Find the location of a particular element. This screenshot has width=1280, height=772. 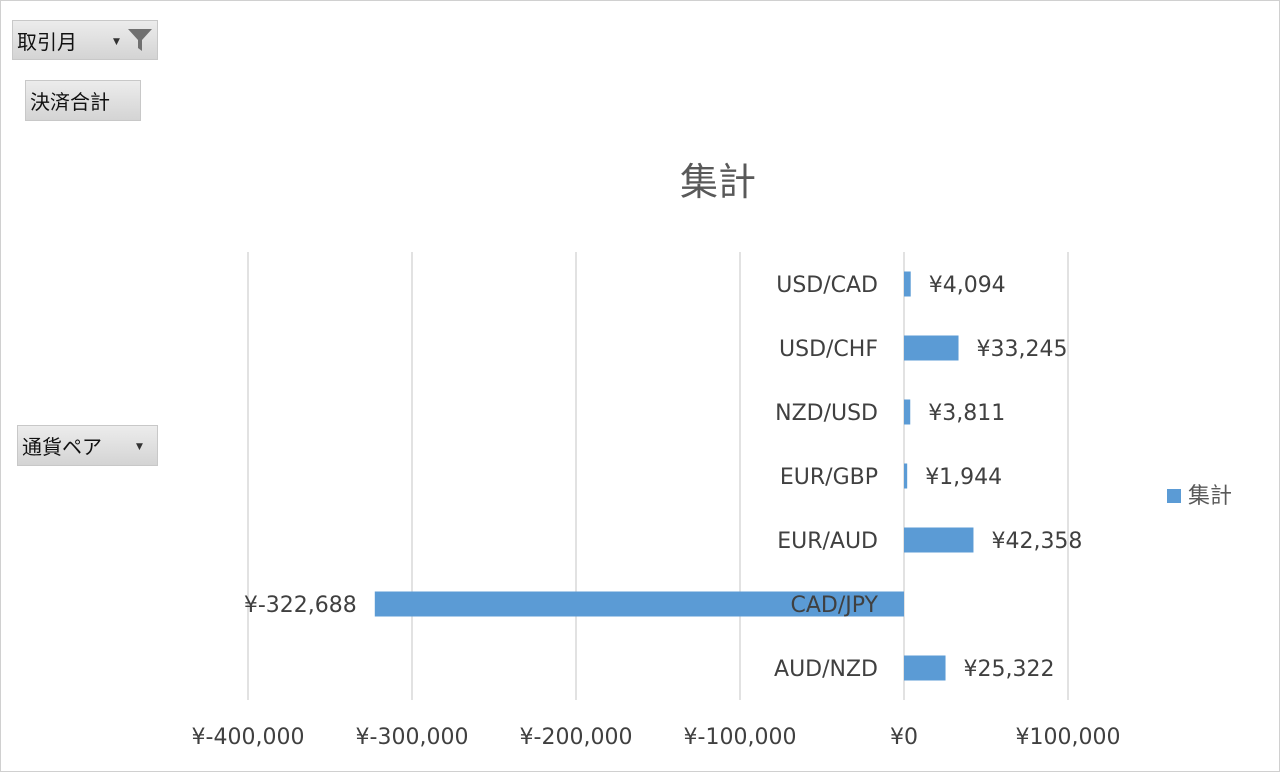

filter-field-label: 取引月 is located at coordinates (47, 41).